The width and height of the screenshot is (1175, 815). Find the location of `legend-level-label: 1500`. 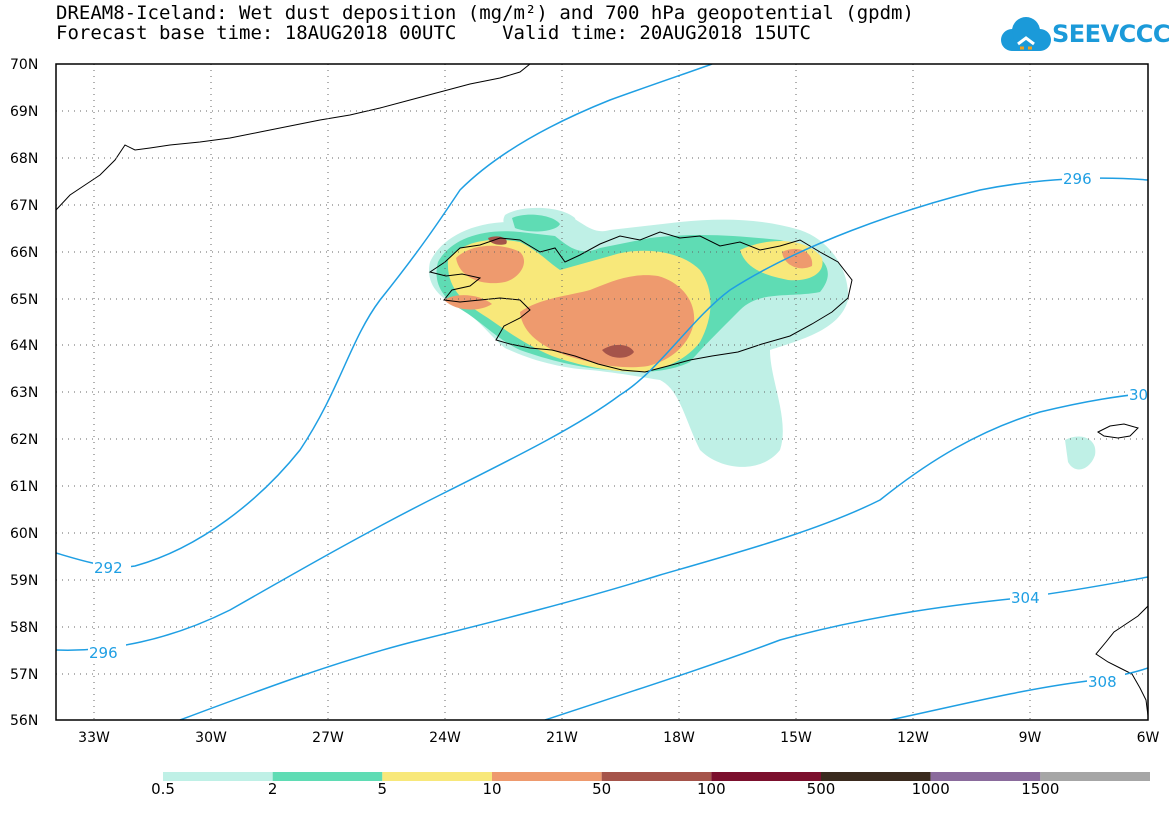

legend-level-label: 1500 is located at coordinates (1040, 789).